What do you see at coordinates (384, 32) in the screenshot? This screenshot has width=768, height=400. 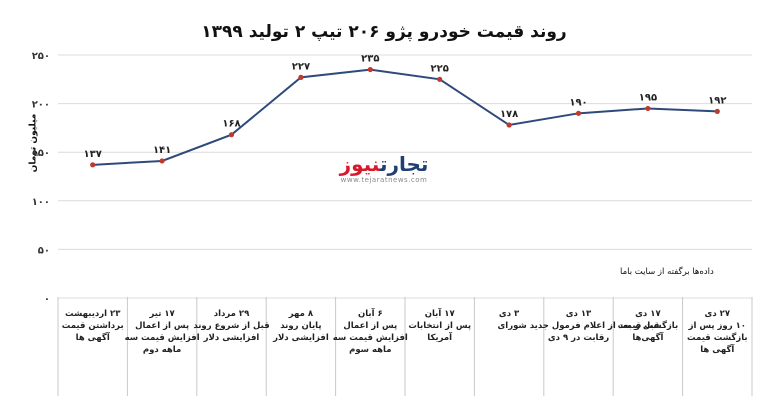 I see `chart-title: روند قیمت خودرو پژو ۲۰۶ تیپ ۲ تولید ۱۳۹۹` at bounding box center [384, 32].